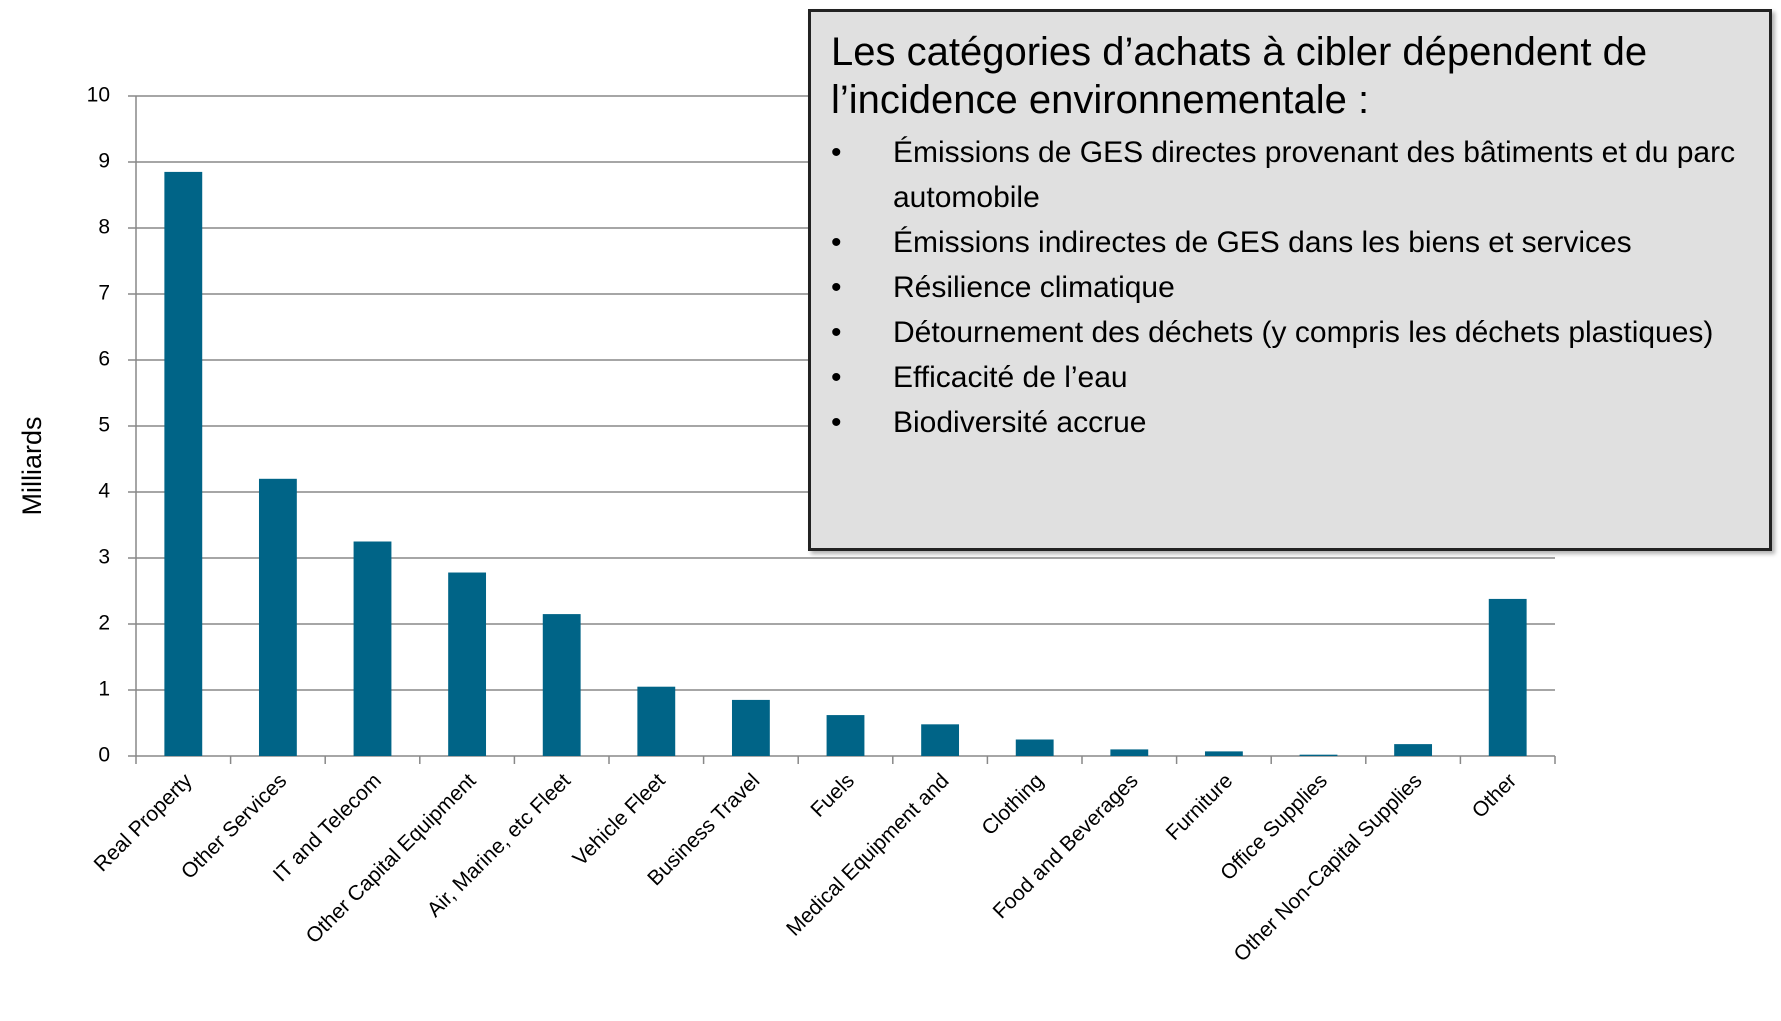 The height and width of the screenshot is (1021, 1781). I want to click on y-tick-label: 6, so click(104, 359).